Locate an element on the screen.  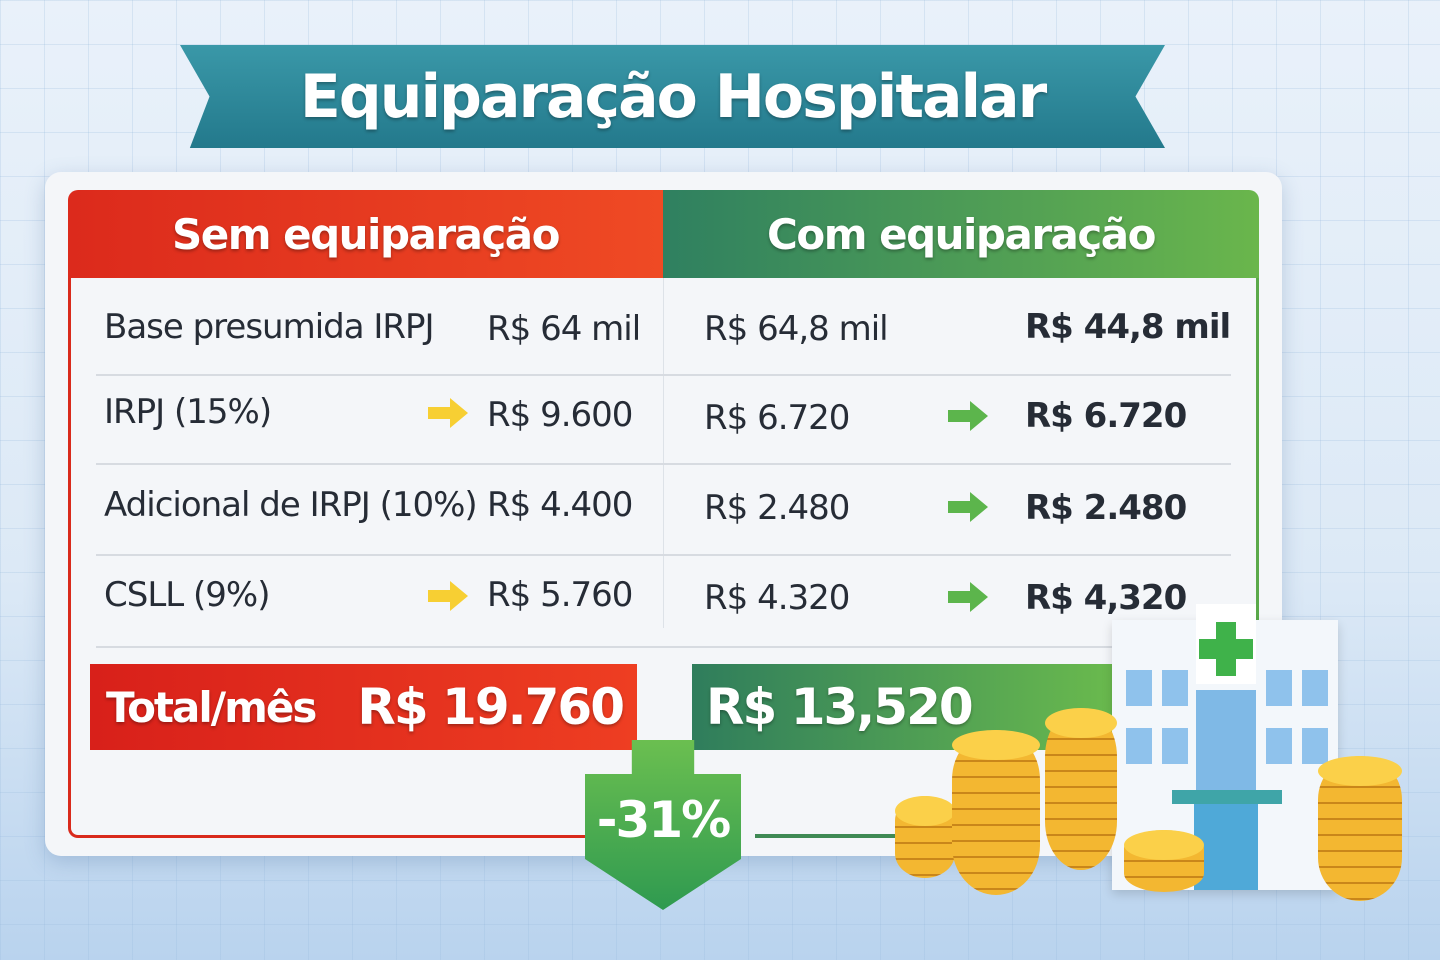
row-after: R$ 4,320 is located at coordinates (1106, 598).